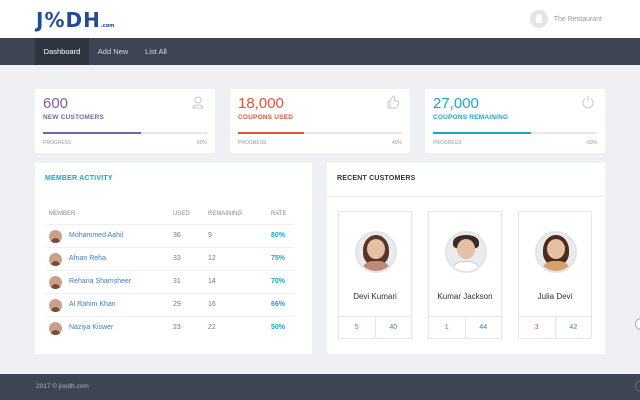 The image size is (640, 400). Describe the element at coordinates (73, 117) in the screenshot. I see `stat-label: NEW CUSTOMERS` at that location.